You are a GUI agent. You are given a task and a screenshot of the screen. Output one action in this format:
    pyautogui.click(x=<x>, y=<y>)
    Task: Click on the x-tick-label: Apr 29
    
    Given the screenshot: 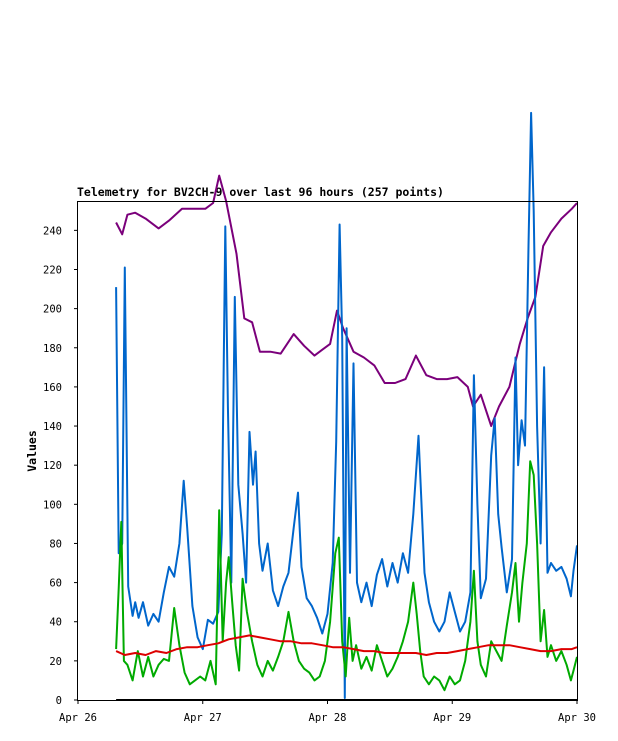 What is the action you would take?
    pyautogui.click(x=452, y=718)
    